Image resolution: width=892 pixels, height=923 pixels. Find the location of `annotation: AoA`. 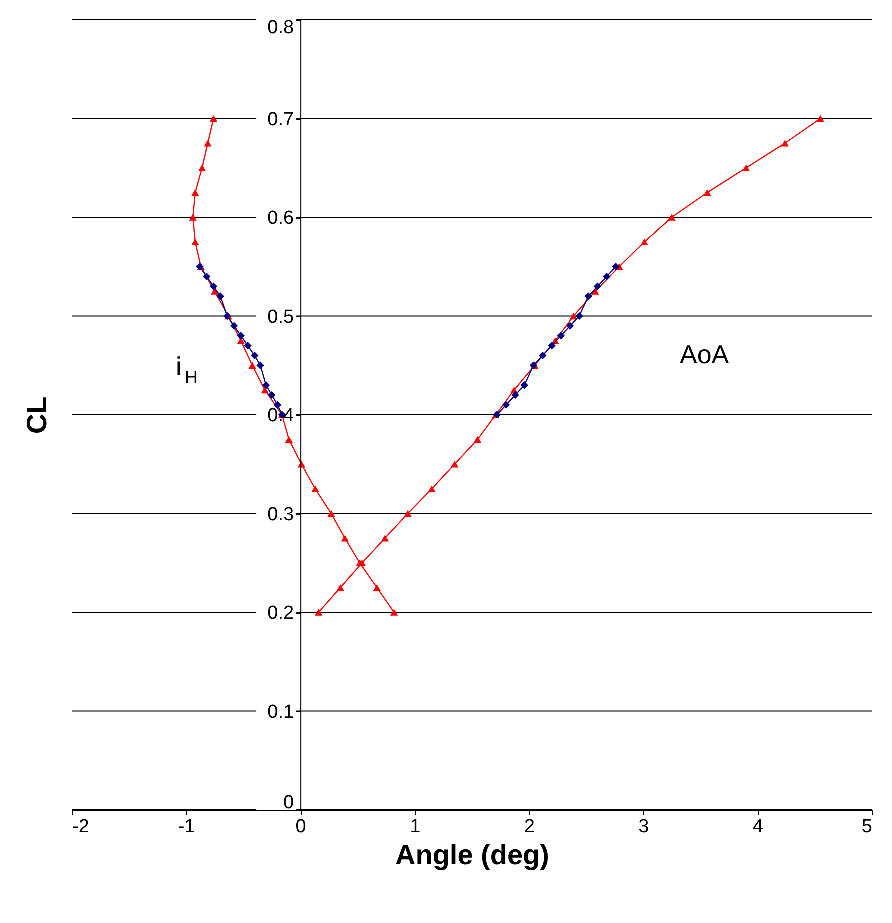

annotation: AoA is located at coordinates (705, 355).